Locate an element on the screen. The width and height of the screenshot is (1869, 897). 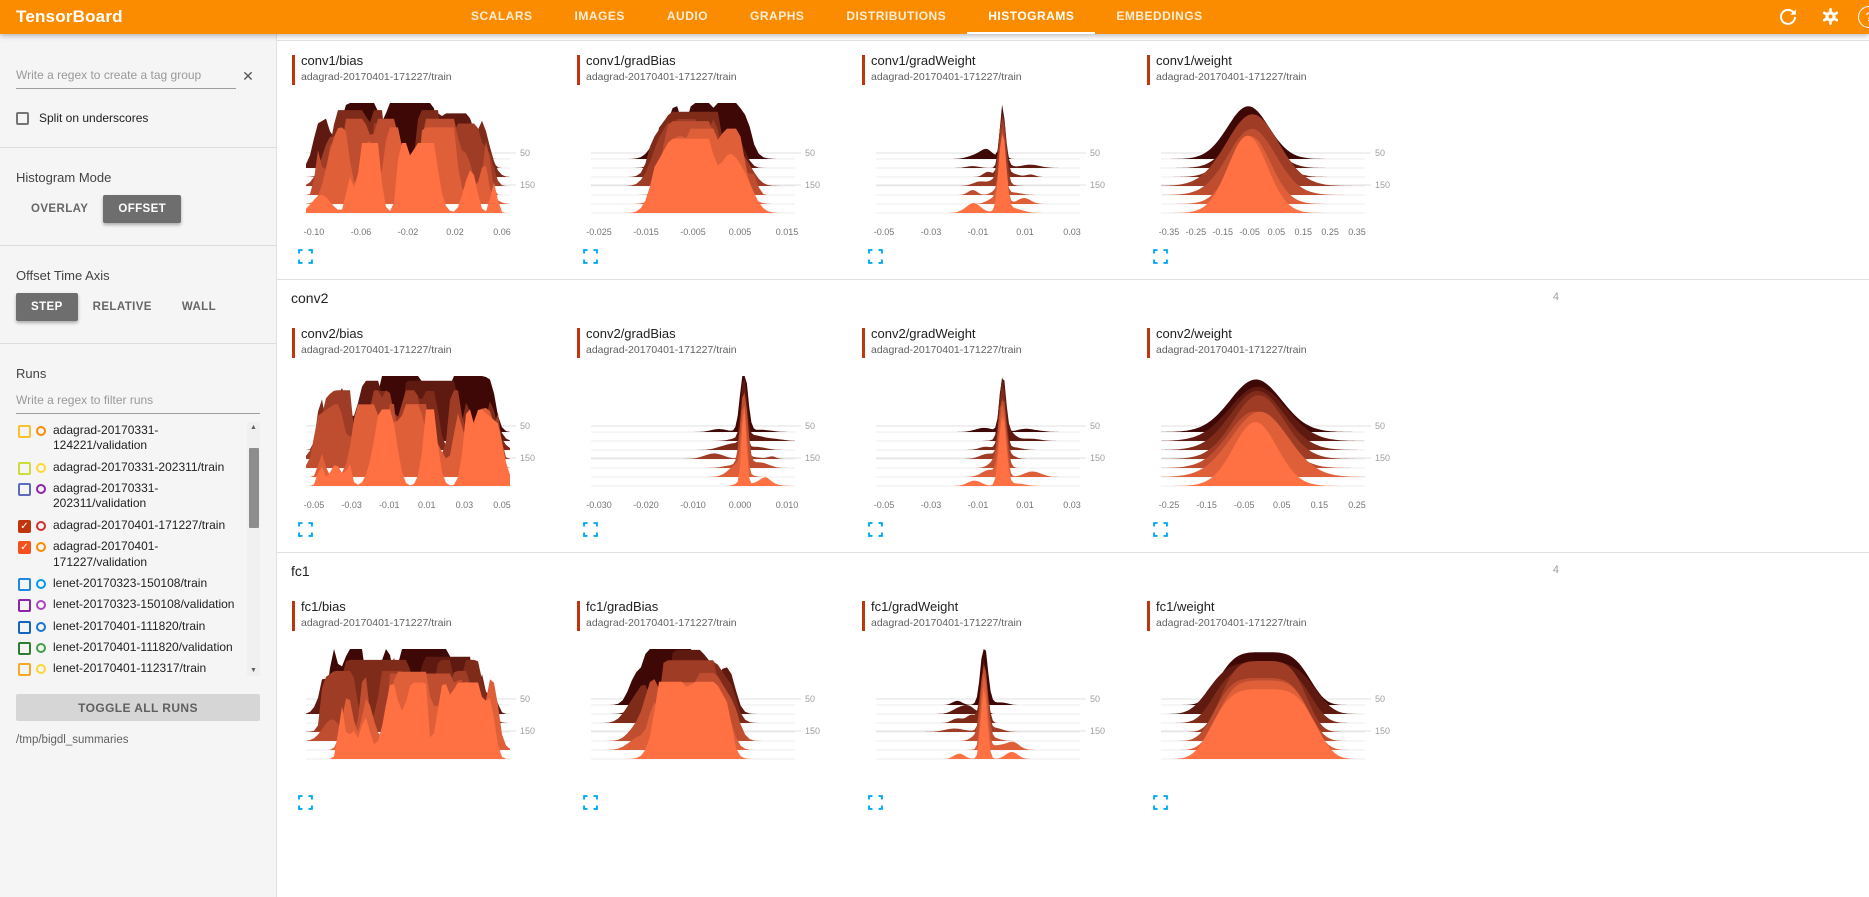
split-underscores-row: Split on underscores is located at coordinates (138, 118).